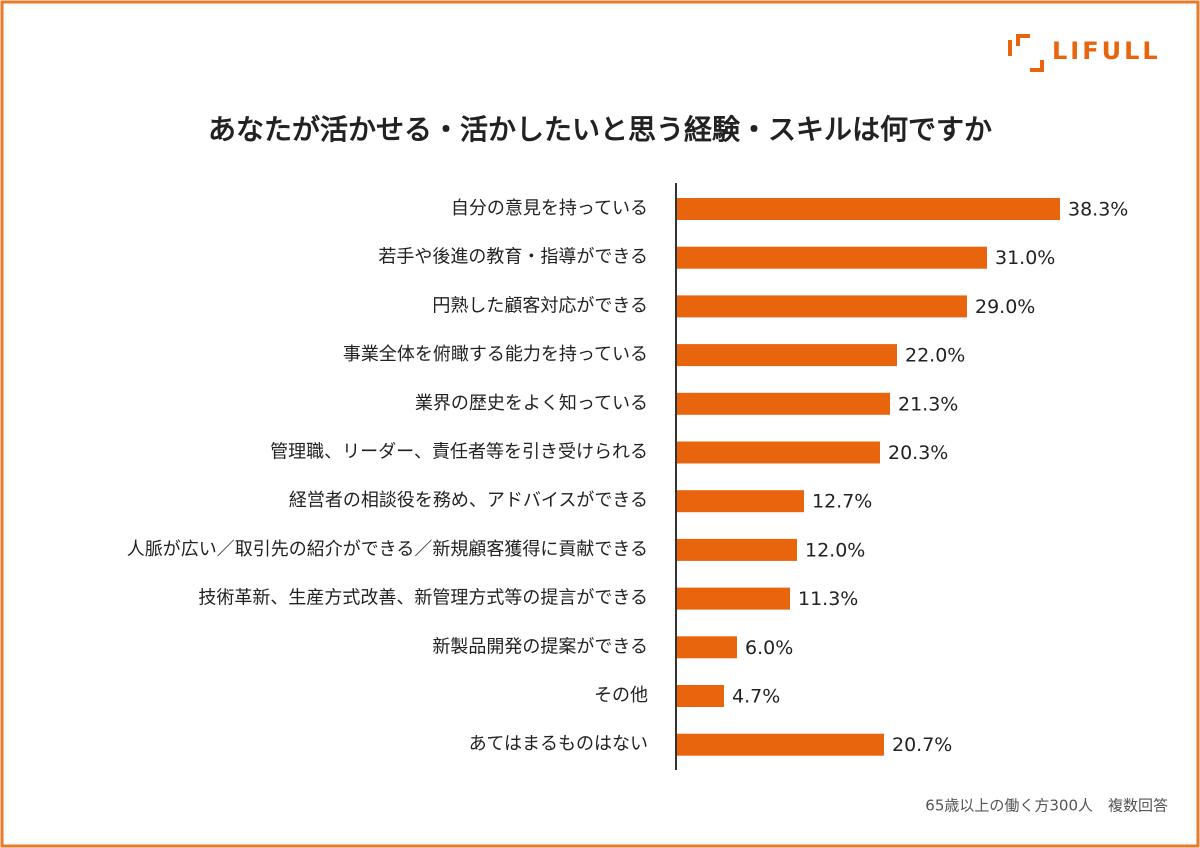 Image resolution: width=1200 pixels, height=848 pixels. I want to click on value-label: 11.3%, so click(828, 599).